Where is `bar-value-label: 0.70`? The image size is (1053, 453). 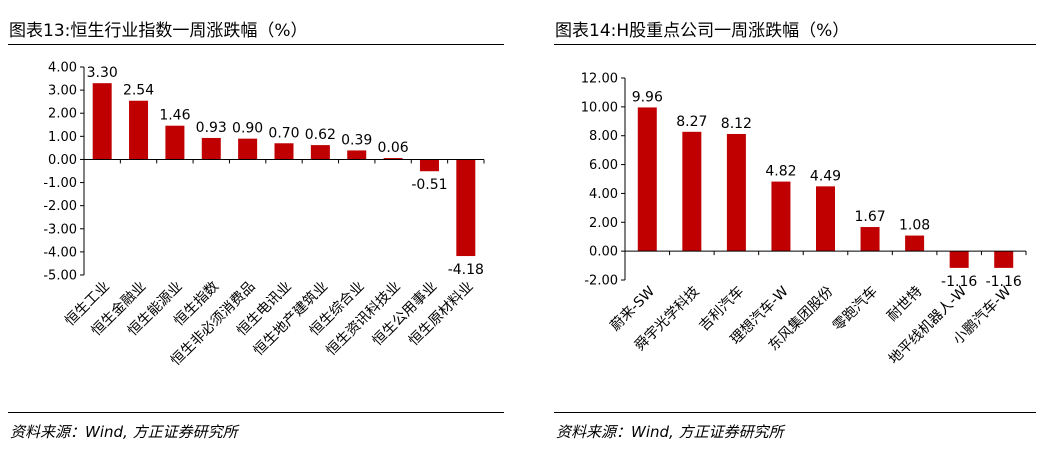 bar-value-label: 0.70 is located at coordinates (283, 133).